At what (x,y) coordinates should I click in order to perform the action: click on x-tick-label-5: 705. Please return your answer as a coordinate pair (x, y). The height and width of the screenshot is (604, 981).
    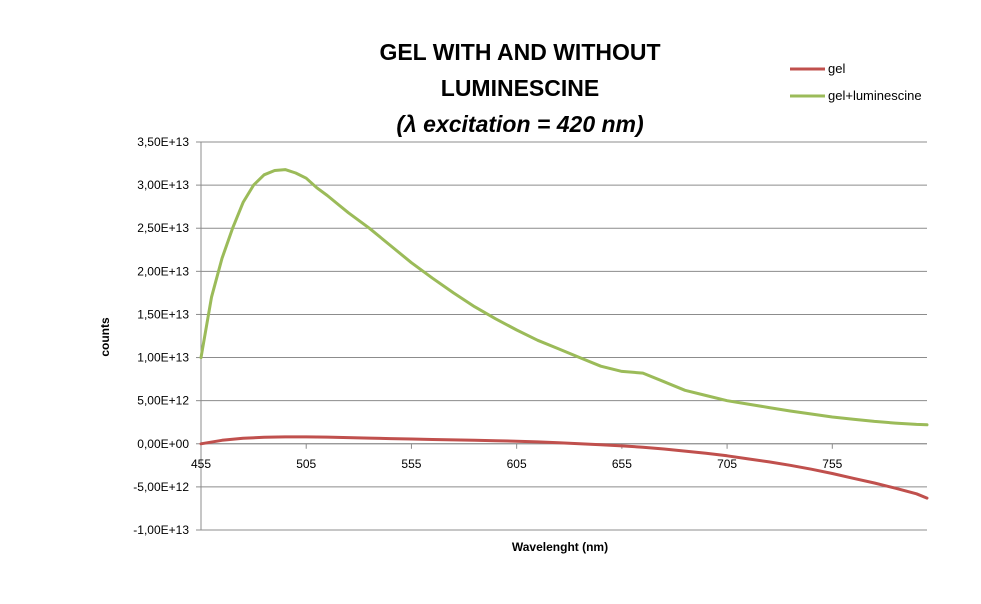
    Looking at the image, I should click on (727, 464).